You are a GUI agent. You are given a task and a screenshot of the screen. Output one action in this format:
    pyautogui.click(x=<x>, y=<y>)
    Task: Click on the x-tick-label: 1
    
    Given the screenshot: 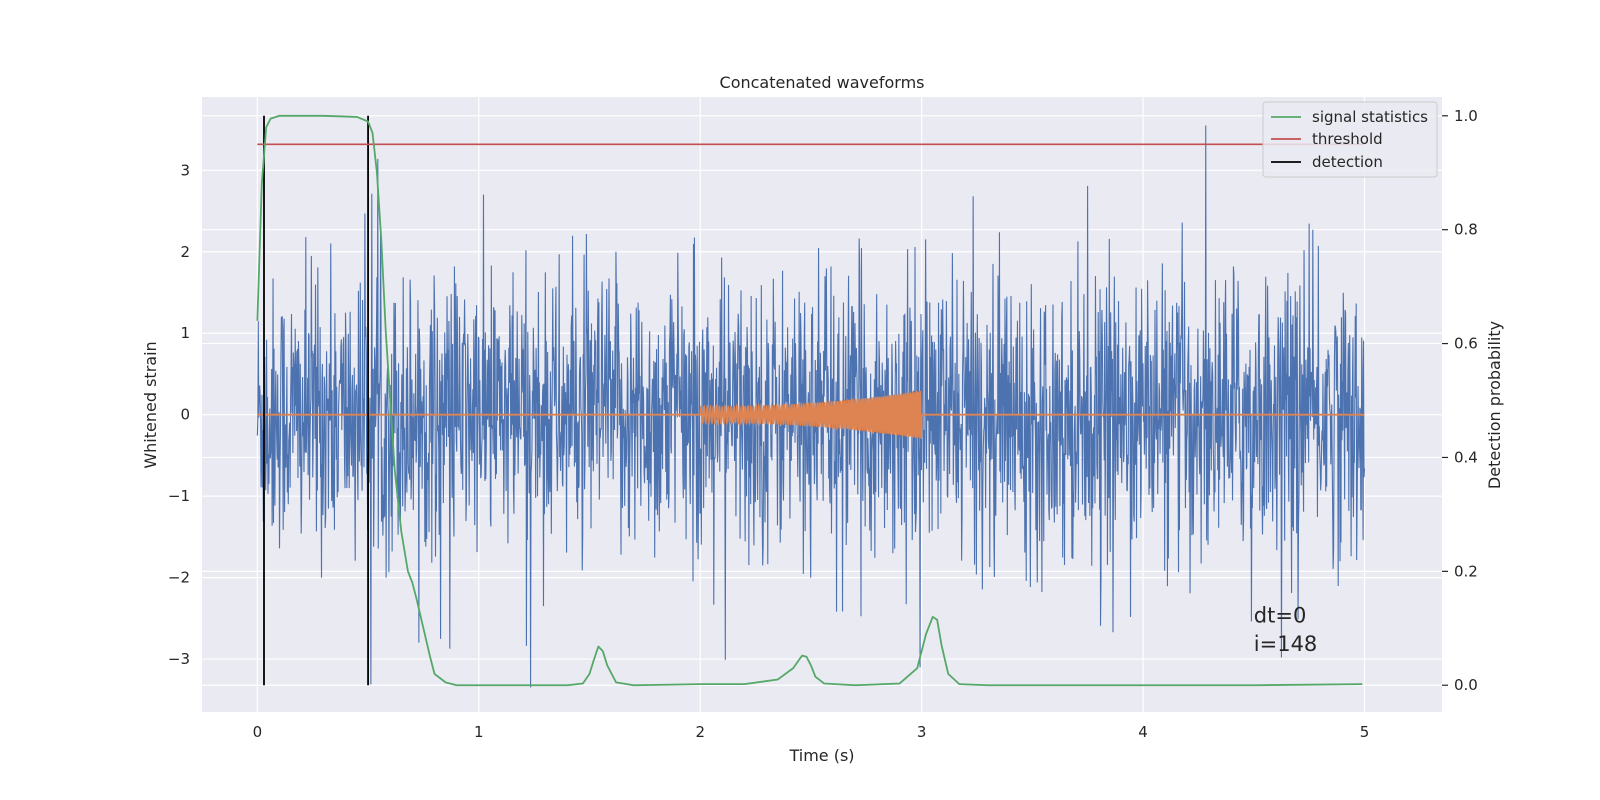 What is the action you would take?
    pyautogui.click(x=479, y=732)
    